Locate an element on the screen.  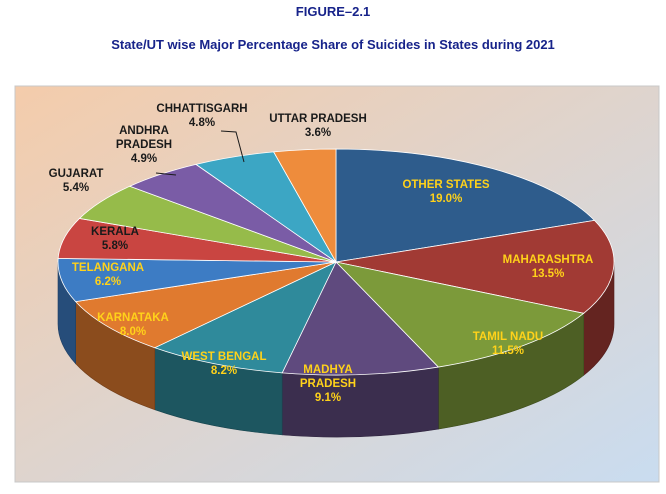
data-label-name: UTTAR PRADESH is located at coordinates (318, 119).